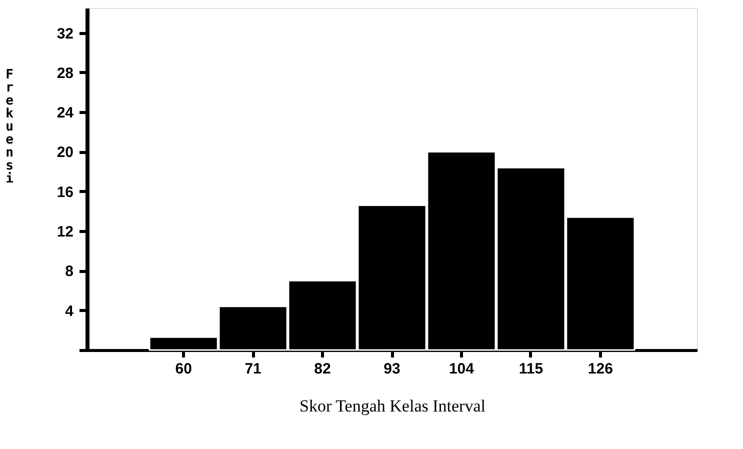  I want to click on y-tick-label: 24, so click(65, 113).